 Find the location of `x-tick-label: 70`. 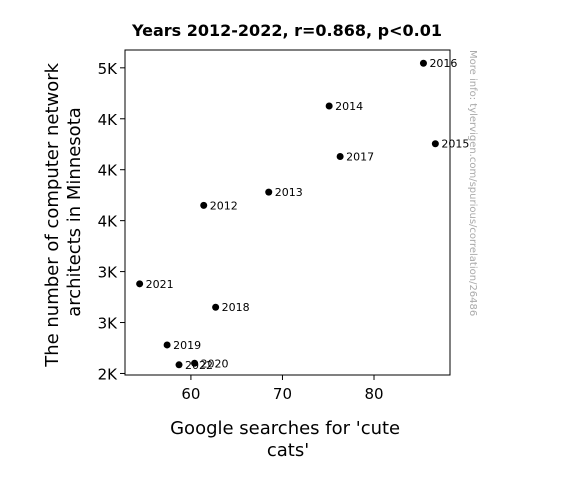

x-tick-label: 70 is located at coordinates (282, 394).